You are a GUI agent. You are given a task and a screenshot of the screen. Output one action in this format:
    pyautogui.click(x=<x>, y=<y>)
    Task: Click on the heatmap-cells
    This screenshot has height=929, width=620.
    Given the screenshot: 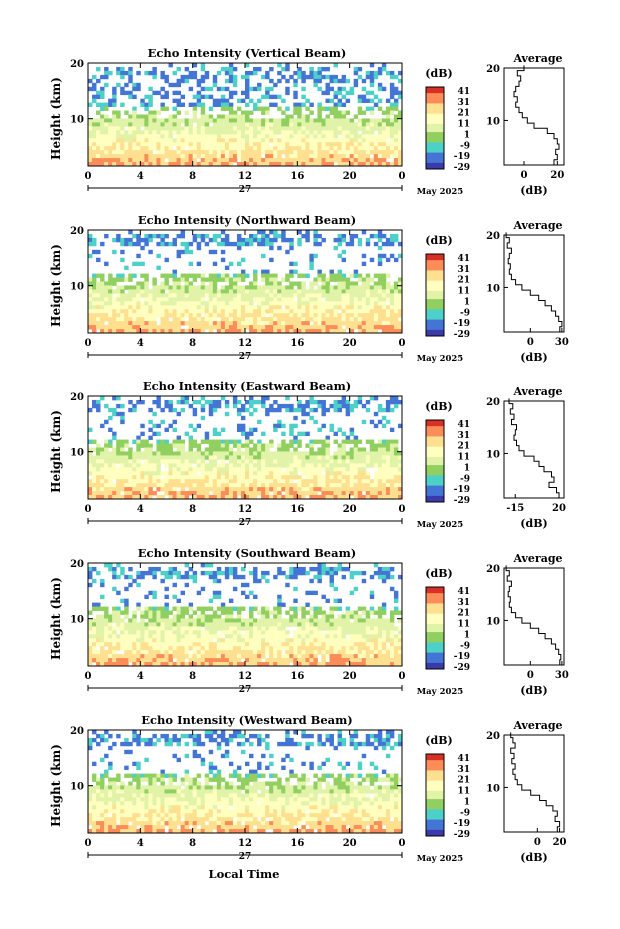 What is the action you would take?
    pyautogui.click(x=245, y=282)
    